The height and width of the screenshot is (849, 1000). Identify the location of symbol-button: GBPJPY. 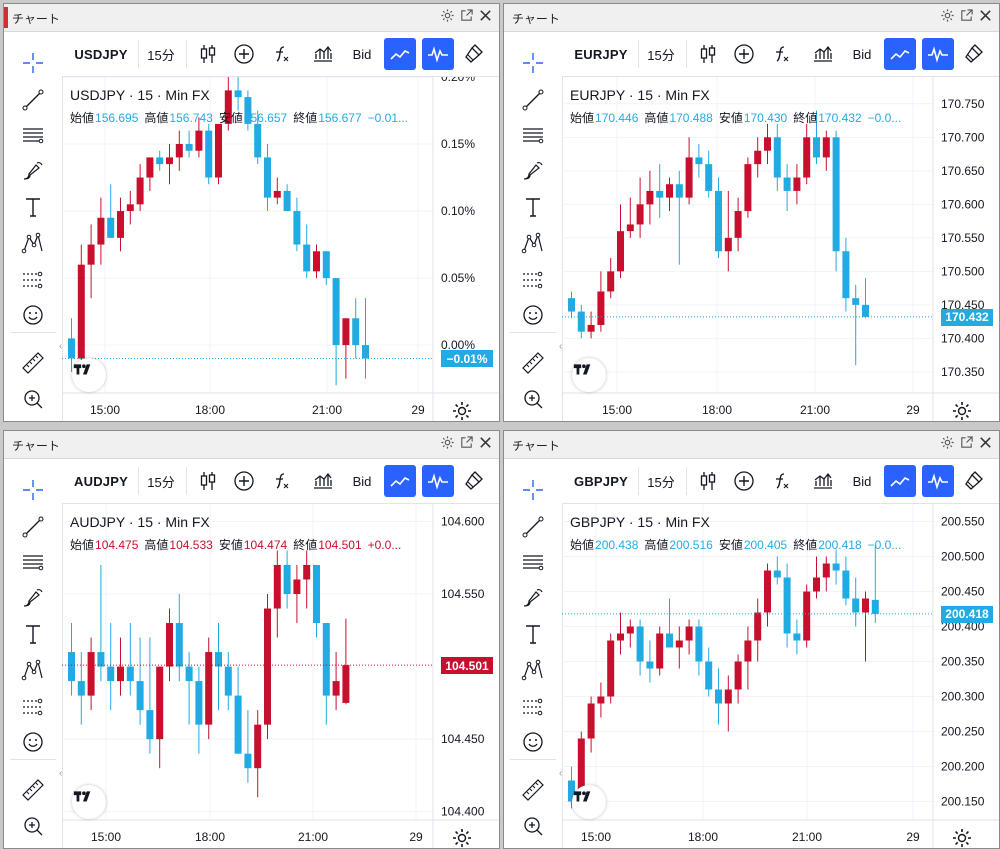
(601, 481).